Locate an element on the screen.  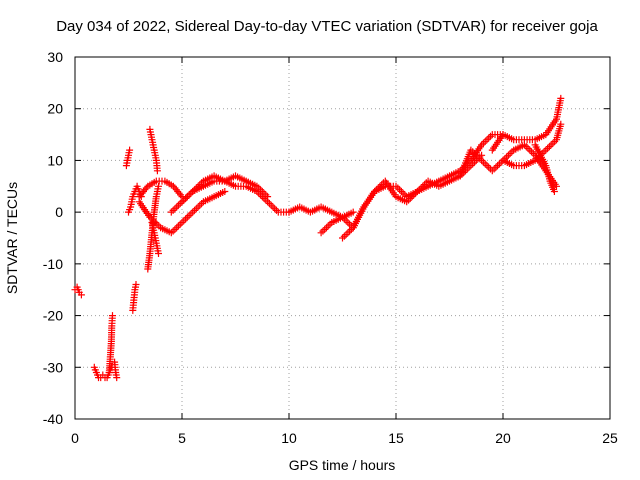
series-seg-d is located at coordinates (116, 370).